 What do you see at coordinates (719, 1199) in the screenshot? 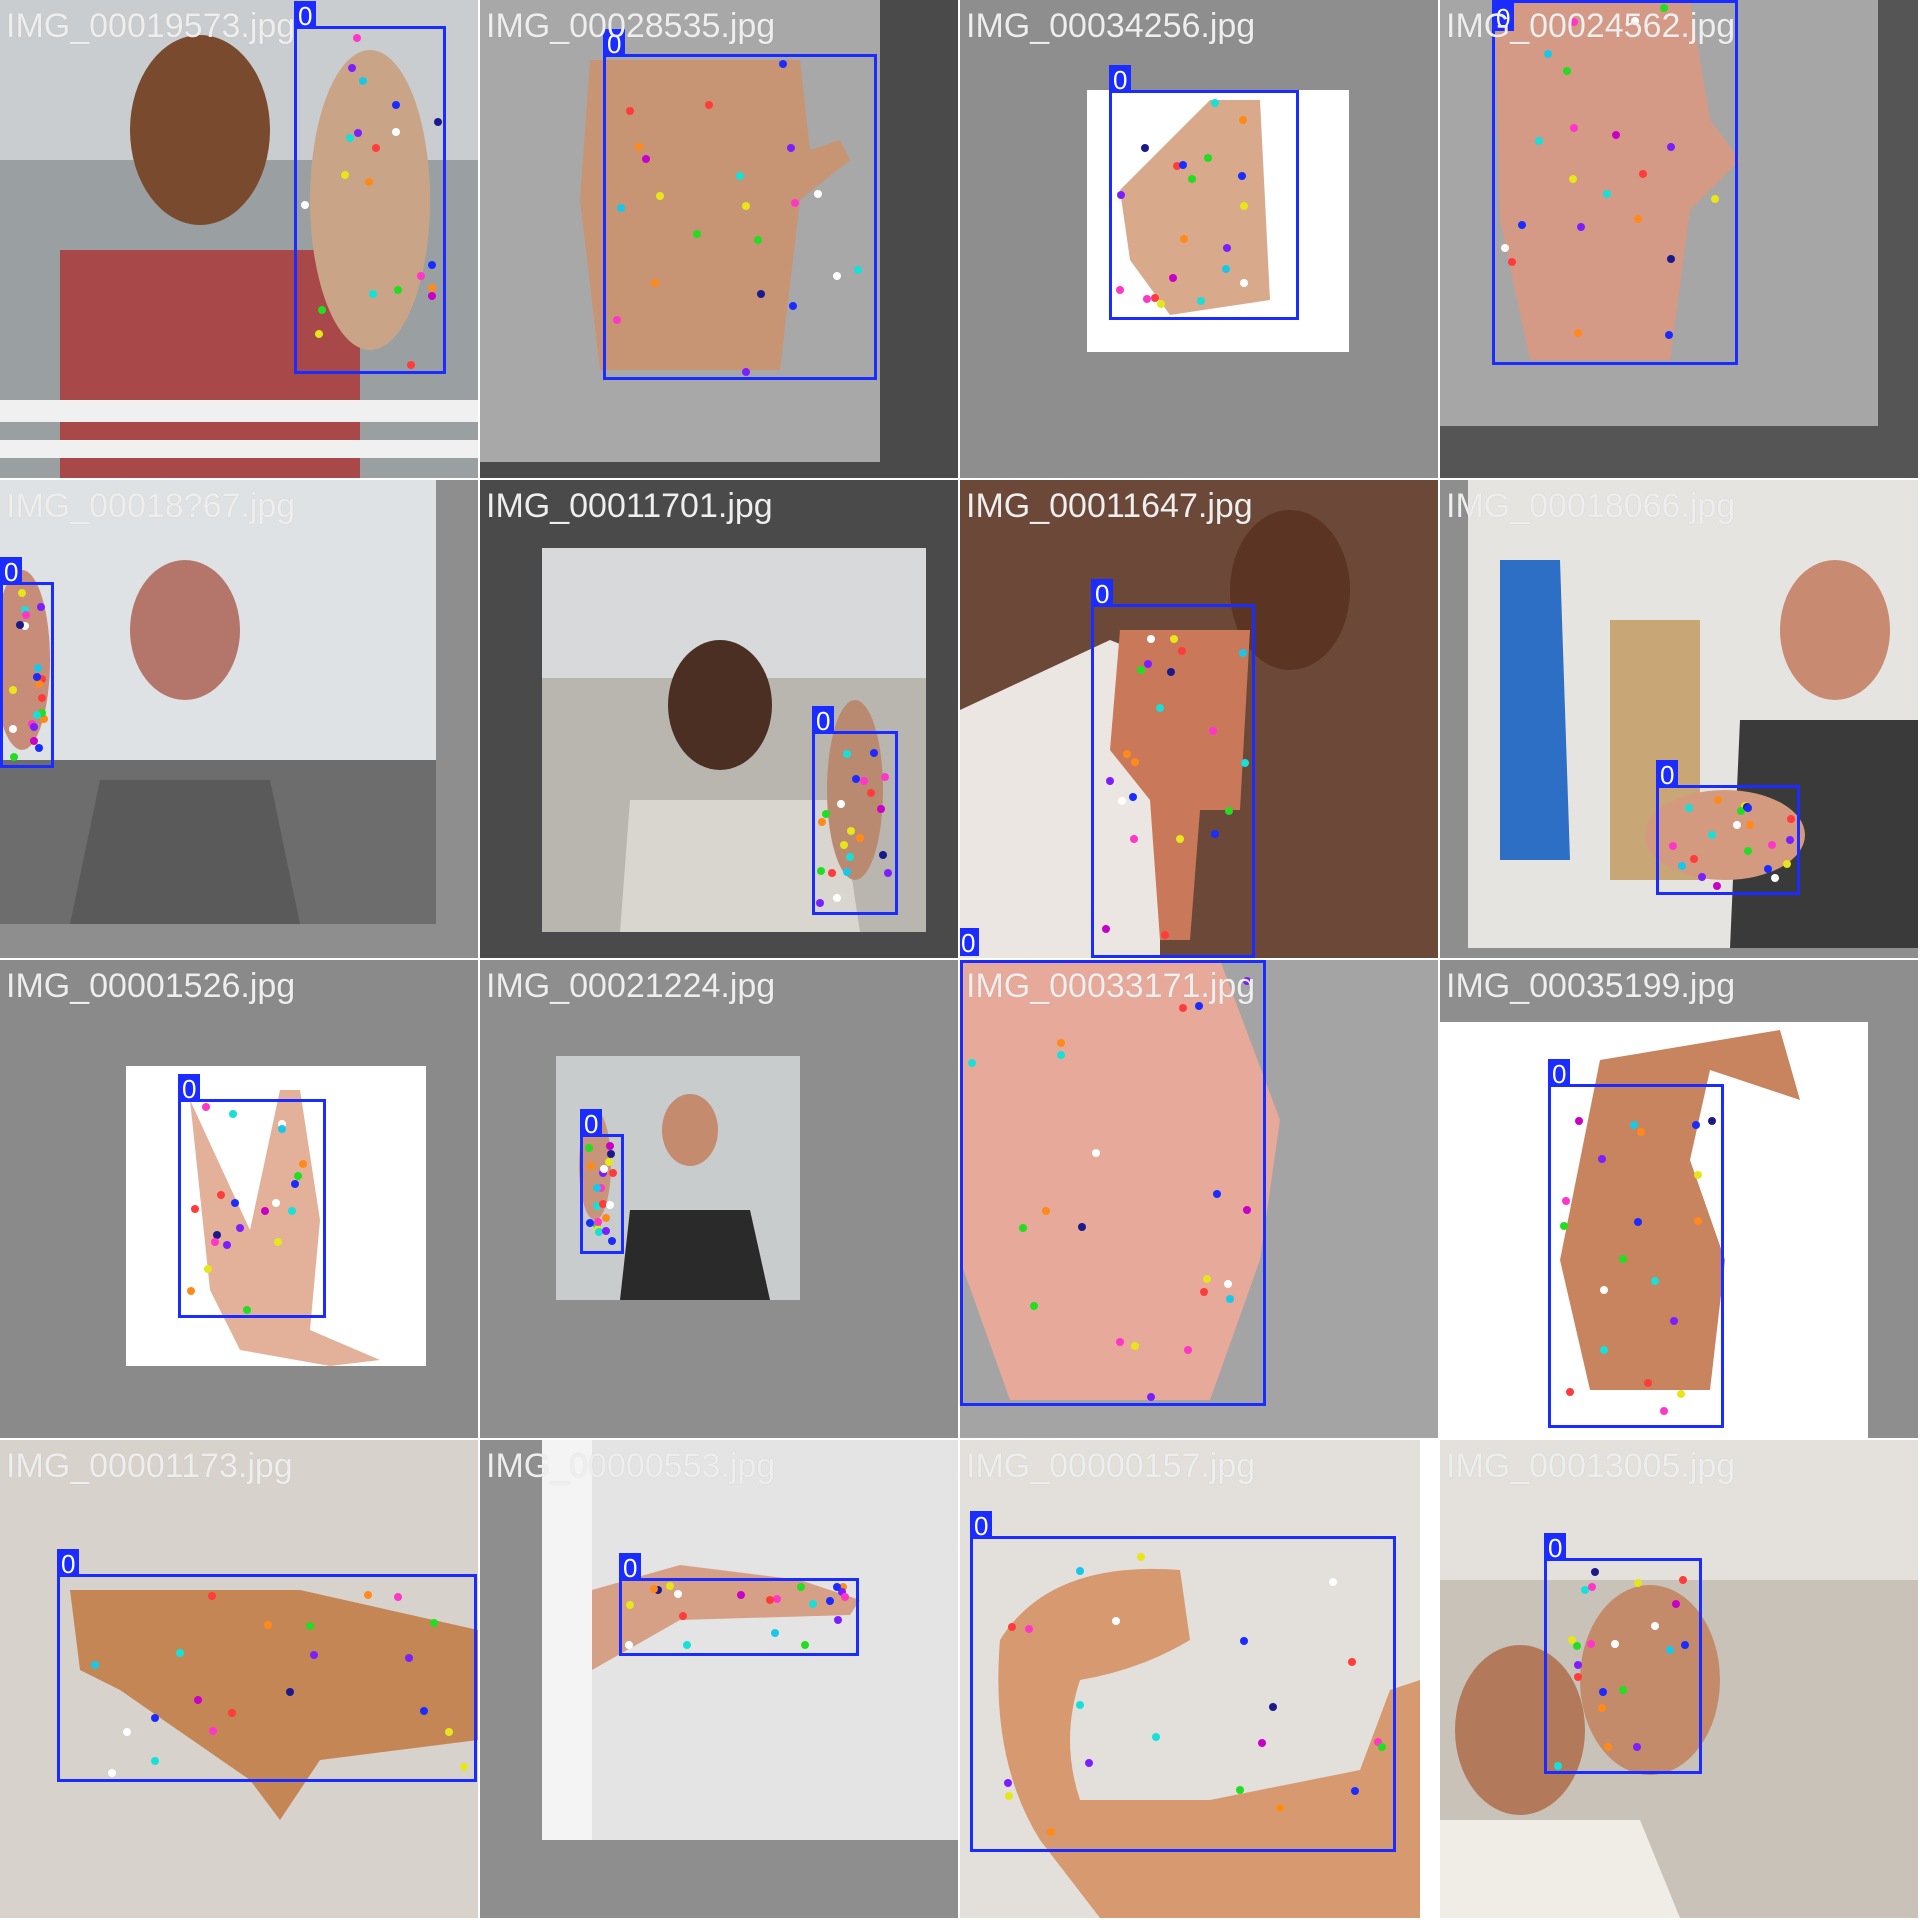
I see `photo-woman-small` at bounding box center [719, 1199].